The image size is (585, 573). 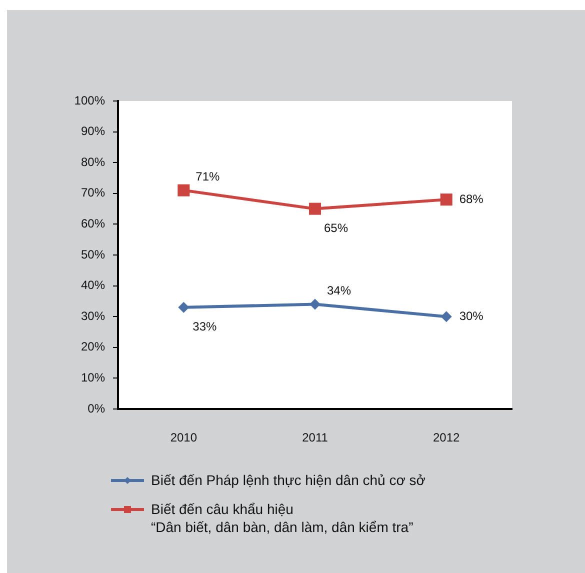 What do you see at coordinates (93, 347) in the screenshot?
I see `y-tick-label: 20%` at bounding box center [93, 347].